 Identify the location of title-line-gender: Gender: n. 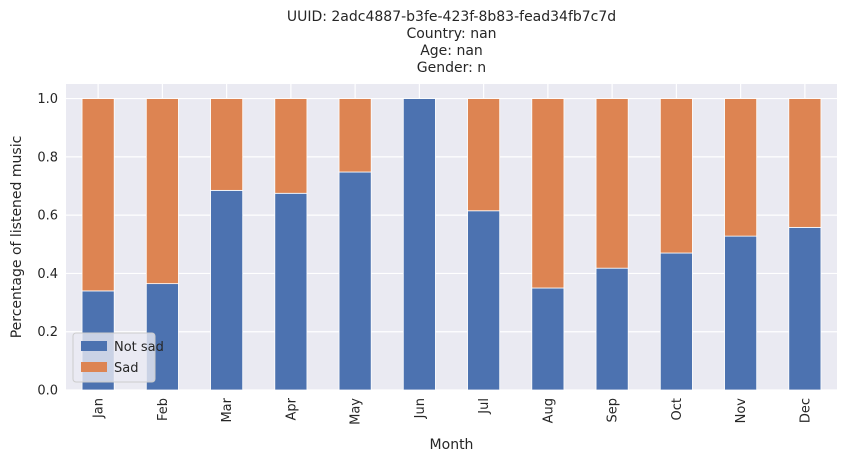
(451, 68).